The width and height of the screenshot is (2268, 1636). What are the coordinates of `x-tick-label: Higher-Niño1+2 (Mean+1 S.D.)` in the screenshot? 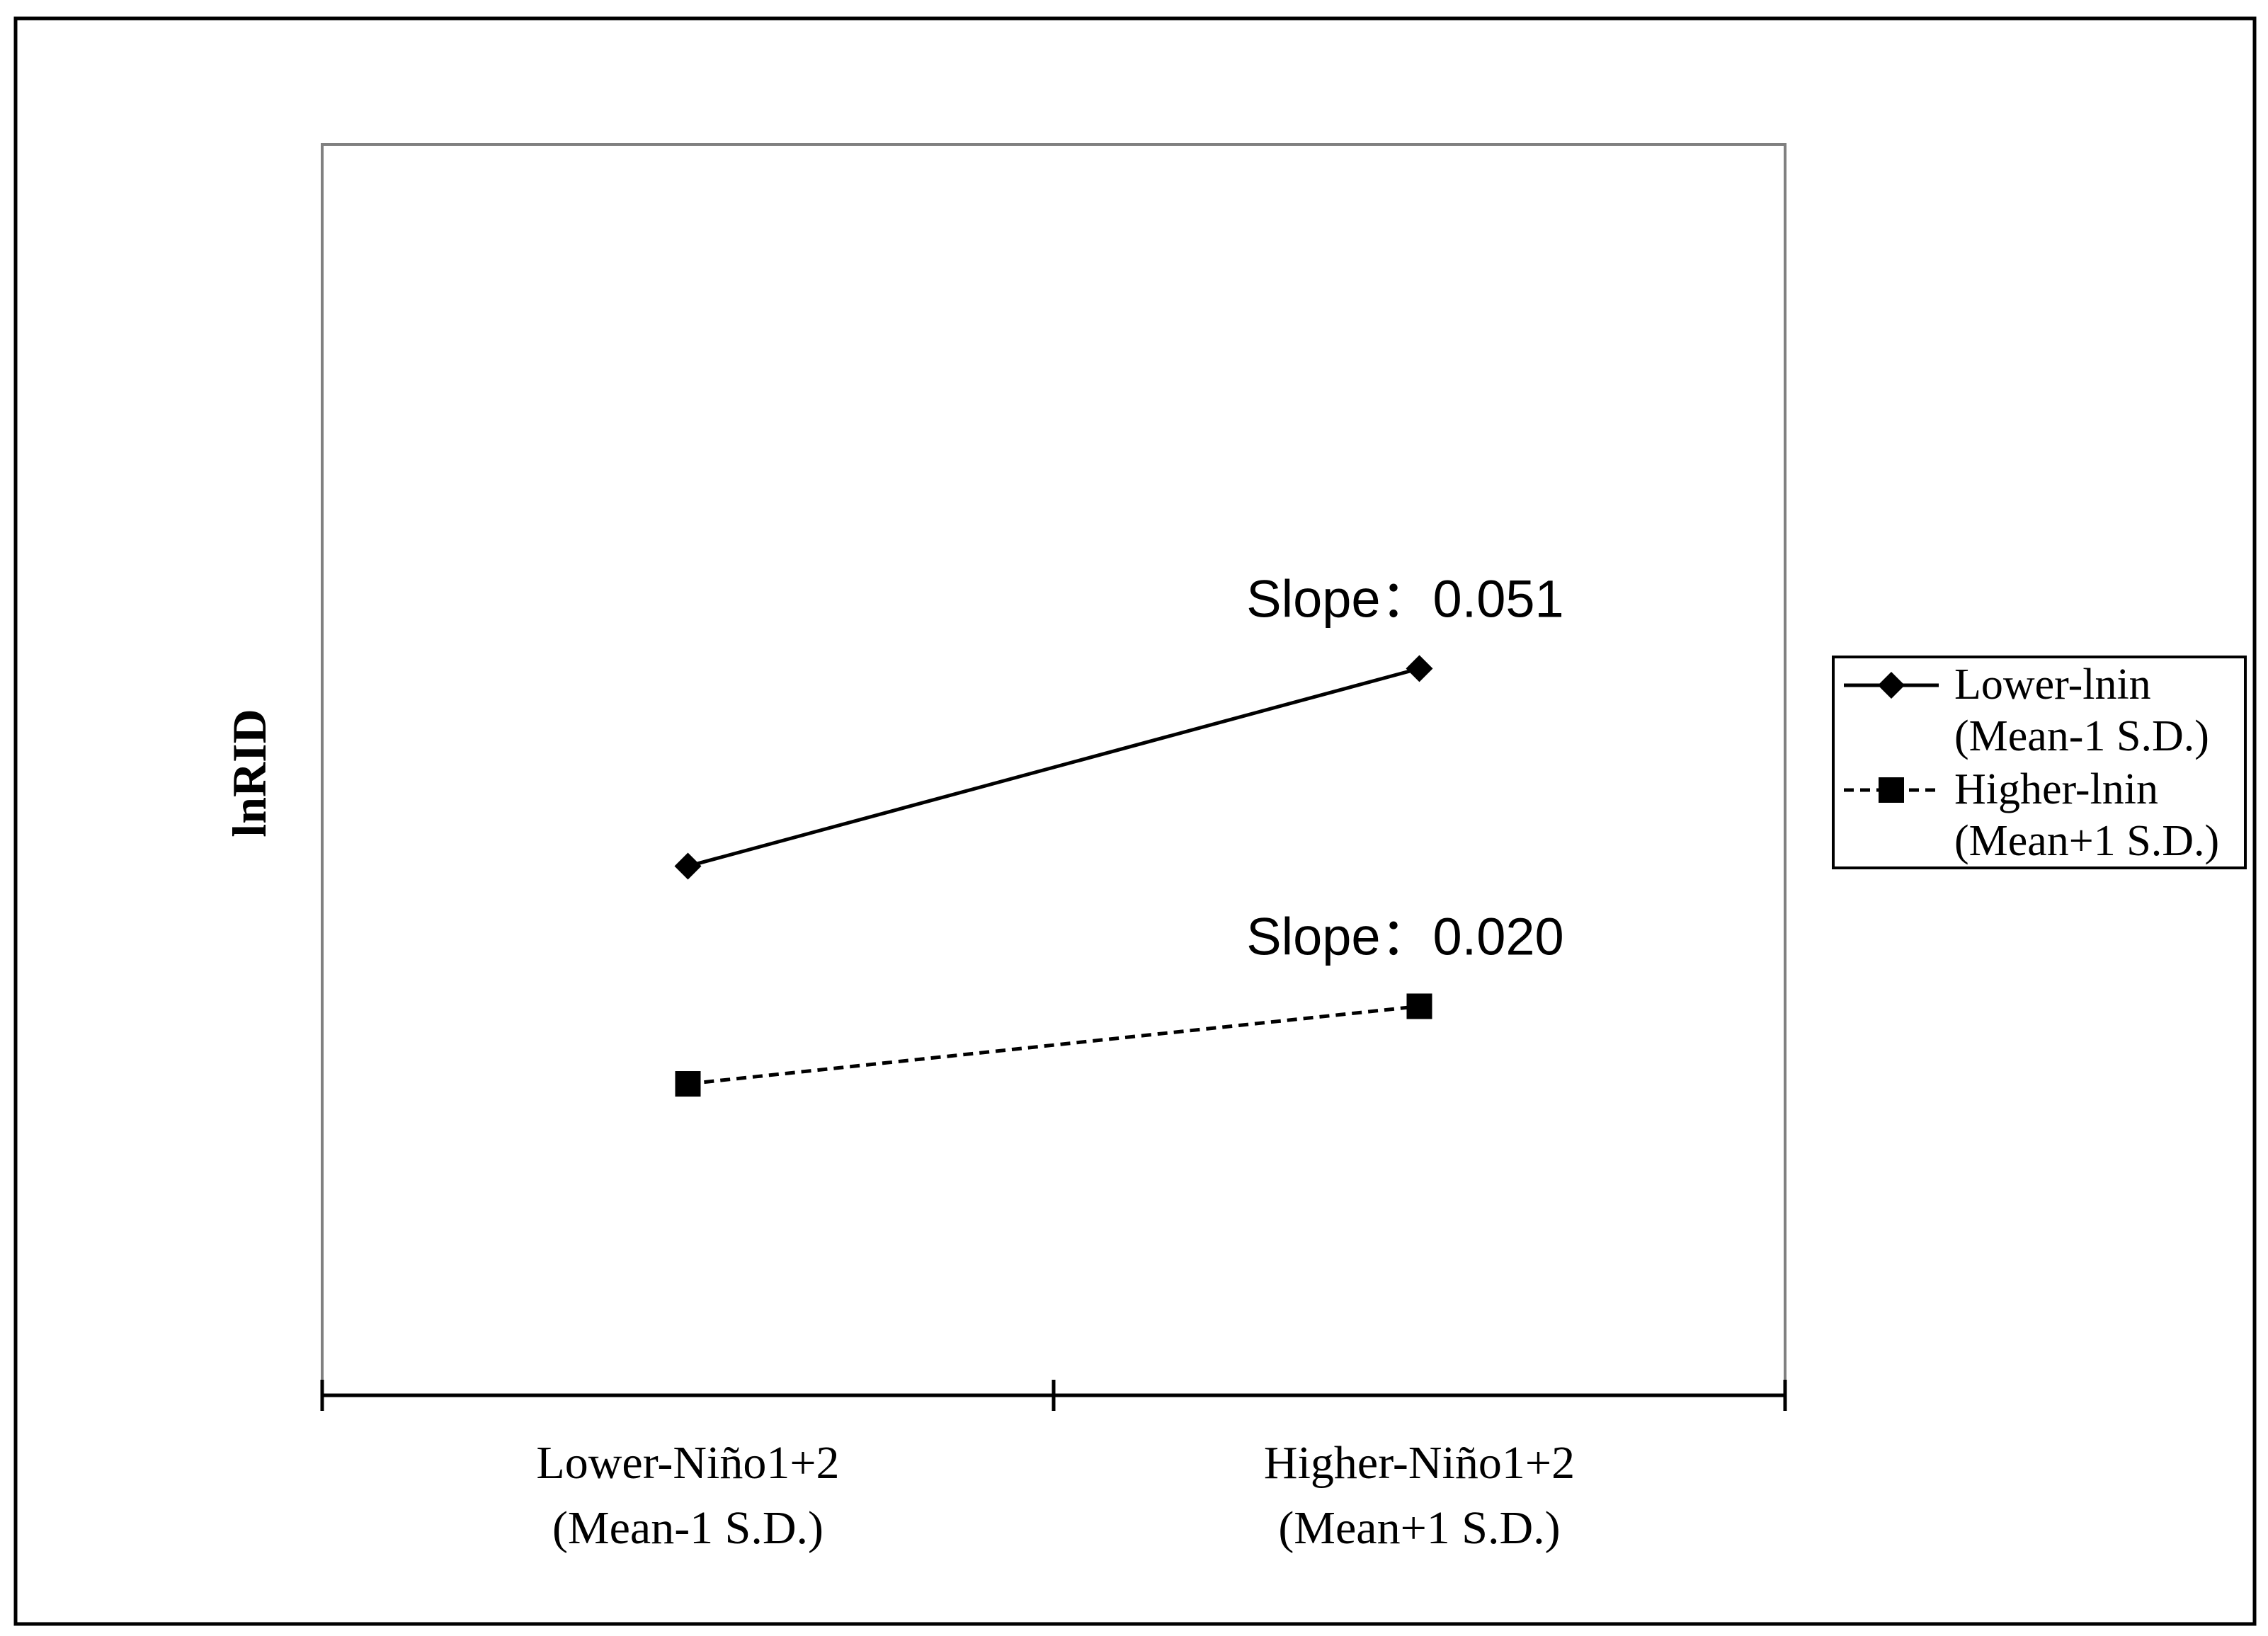 It's located at (1419, 1496).